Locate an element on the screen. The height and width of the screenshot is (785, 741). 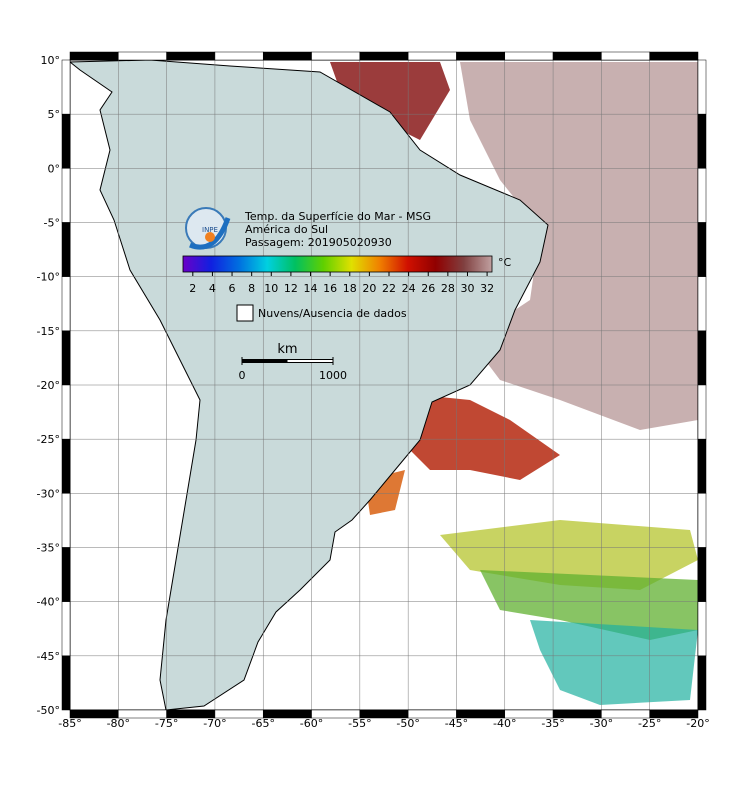
scale-tick-label: 1000 is located at coordinates (333, 375).